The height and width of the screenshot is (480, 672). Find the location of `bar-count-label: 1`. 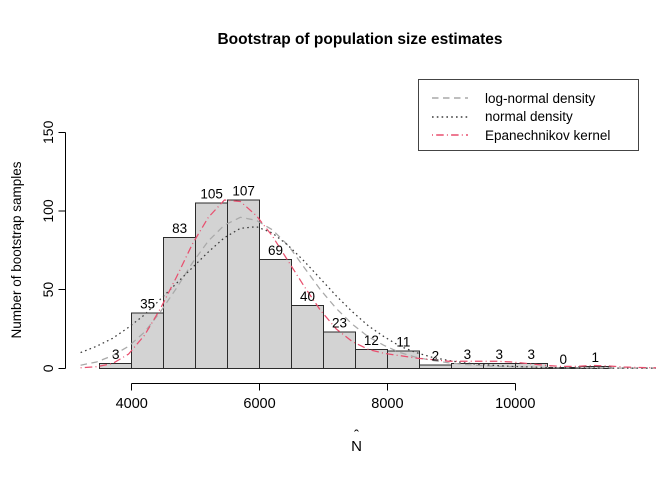

bar-count-label: 1 is located at coordinates (595, 357).